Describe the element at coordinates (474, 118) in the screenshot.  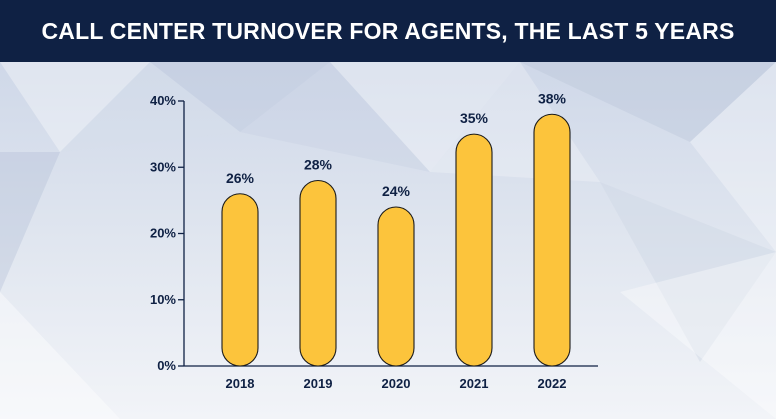
I see `bar-value-label: 35%` at that location.